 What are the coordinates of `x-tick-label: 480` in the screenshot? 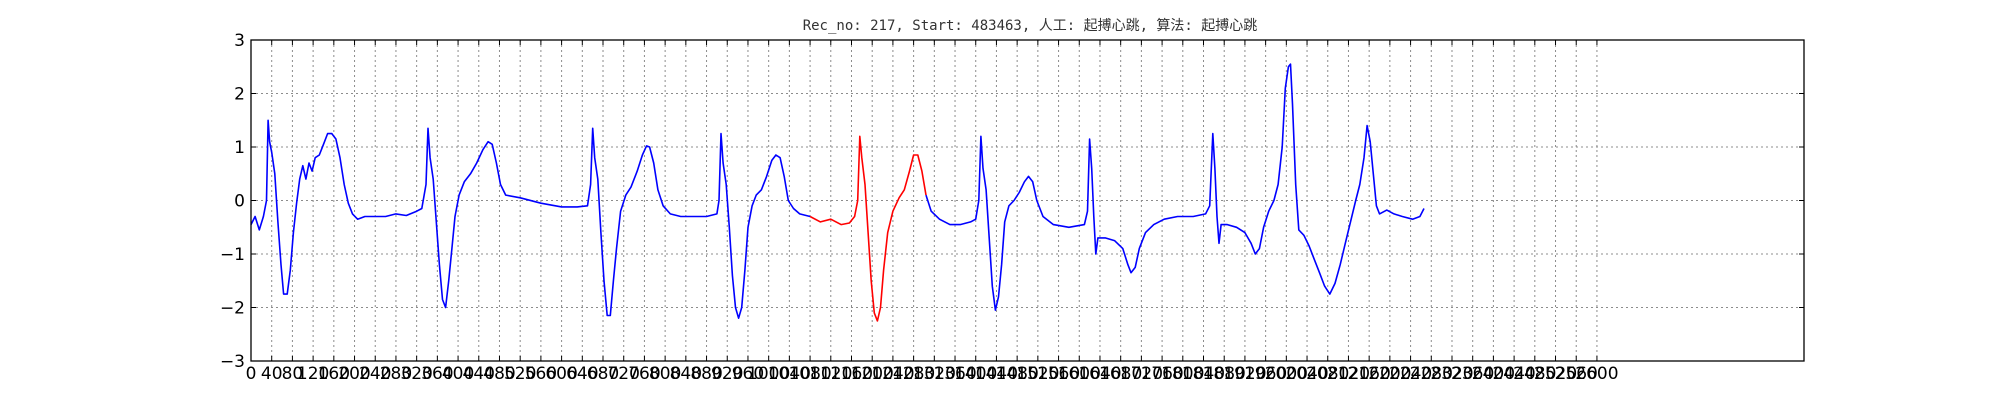 It's located at (499, 374).